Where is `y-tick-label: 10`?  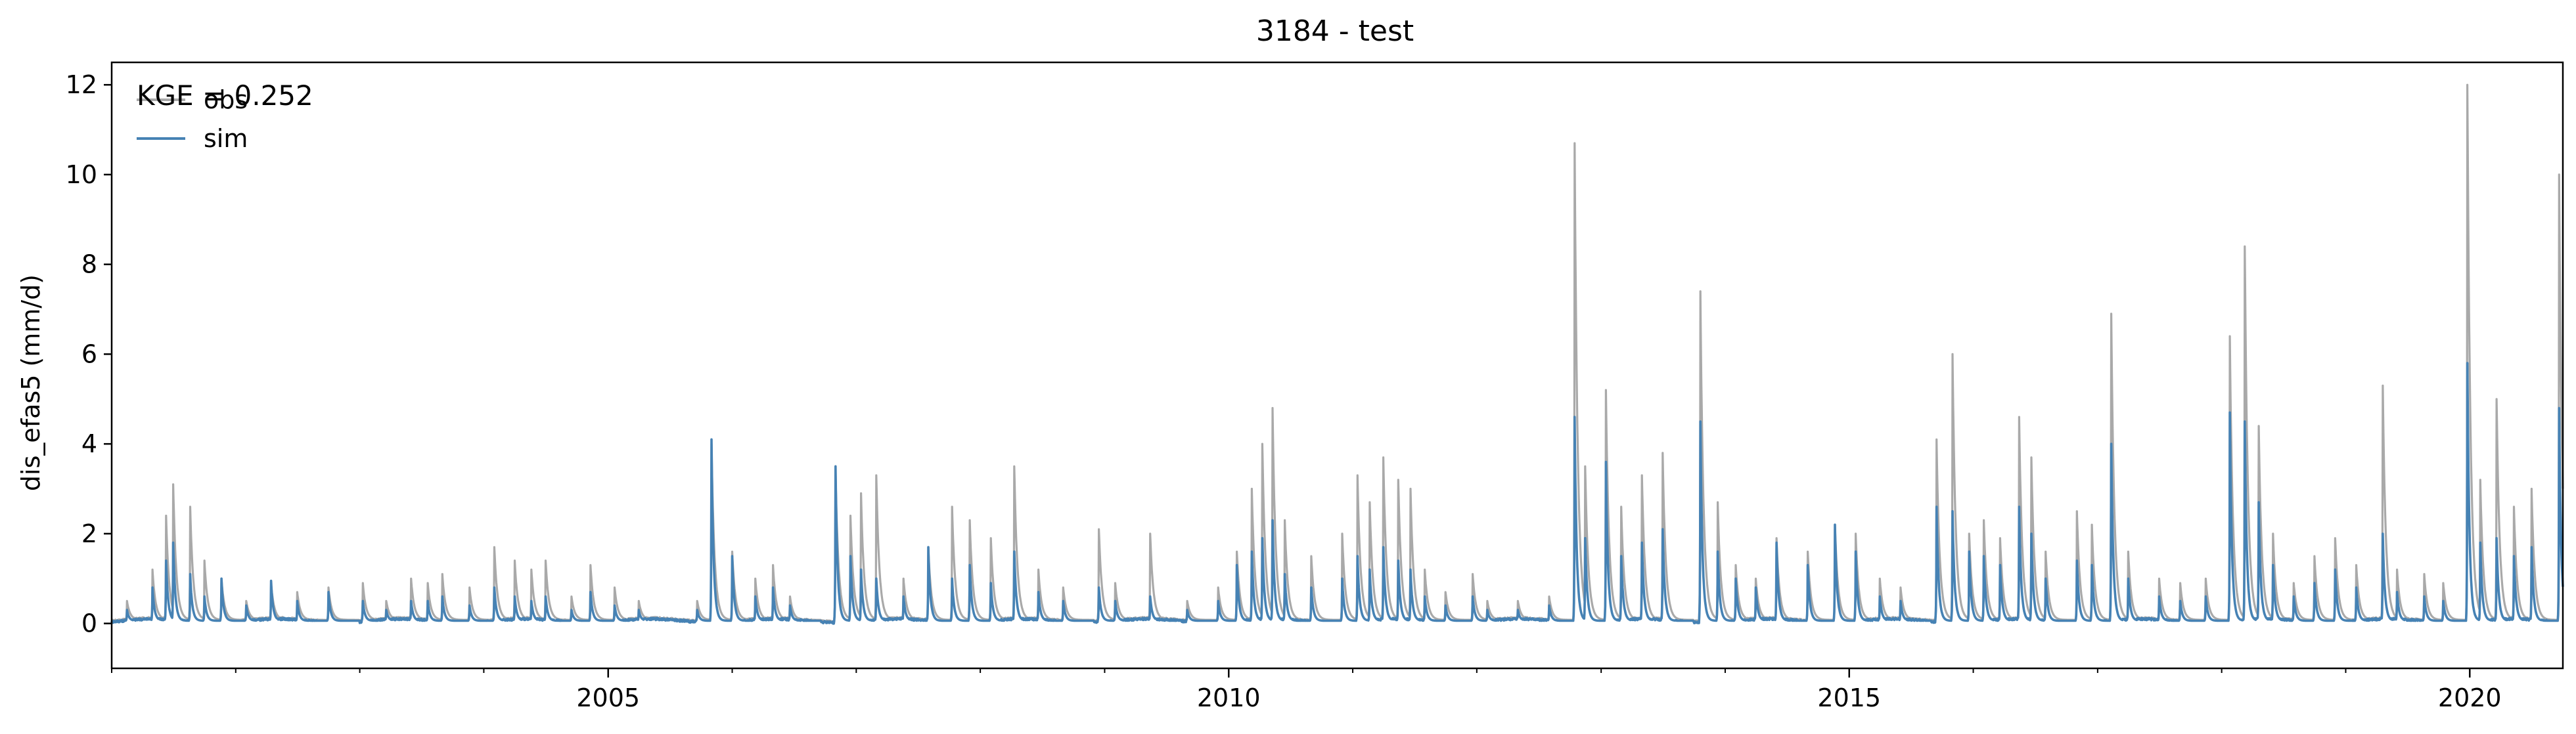
y-tick-label: 10 is located at coordinates (81, 174).